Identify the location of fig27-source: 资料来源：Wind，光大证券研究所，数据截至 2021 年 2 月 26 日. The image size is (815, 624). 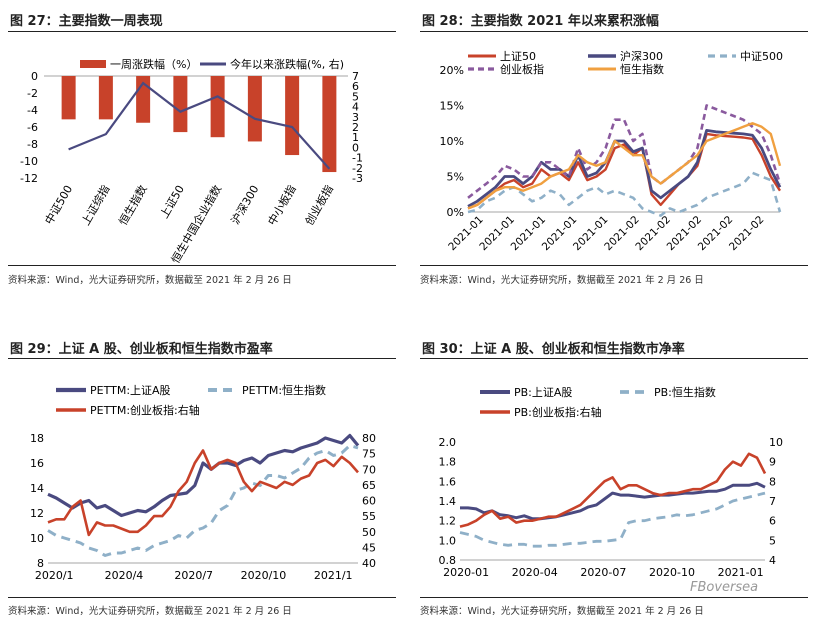
(150, 280).